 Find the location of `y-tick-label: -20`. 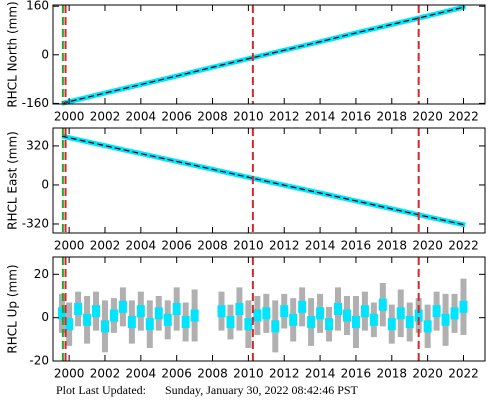

y-tick-label: -20 is located at coordinates (39, 361).